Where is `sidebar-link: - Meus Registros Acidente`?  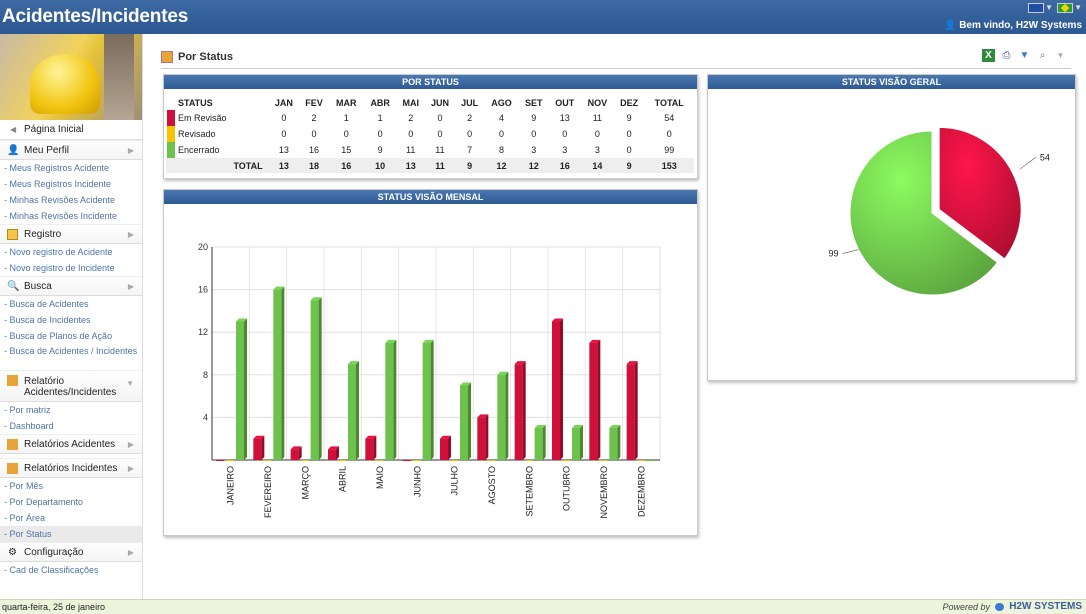 sidebar-link: - Meus Registros Acidente is located at coordinates (57, 168).